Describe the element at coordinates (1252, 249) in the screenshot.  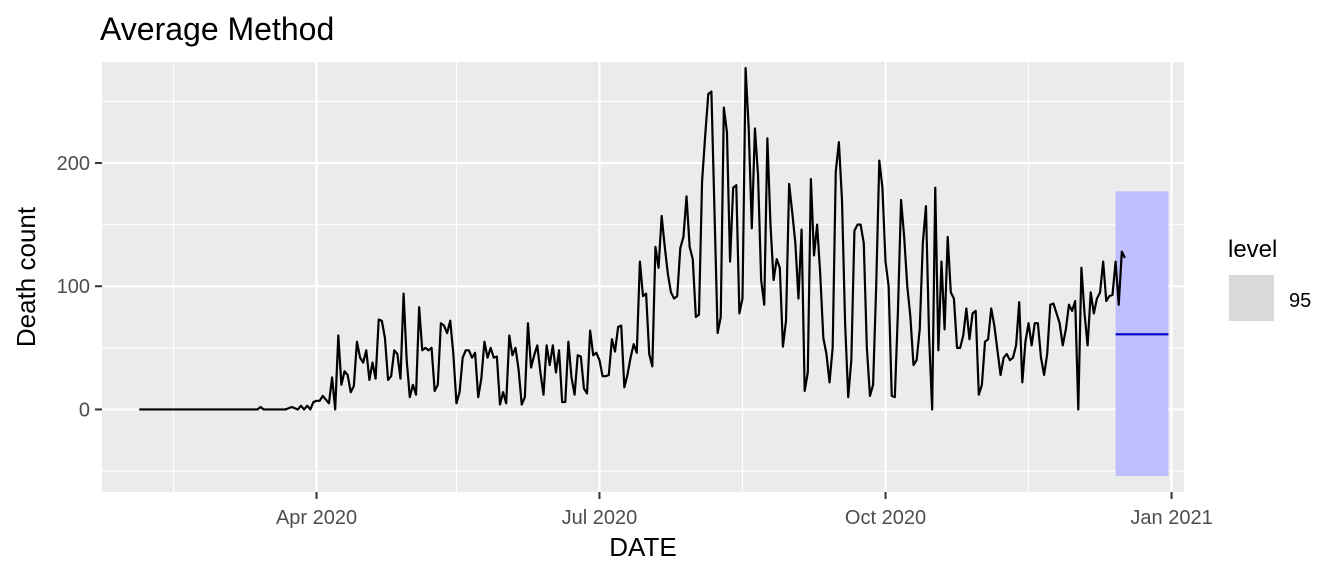
I see `legend-title: level` at that location.